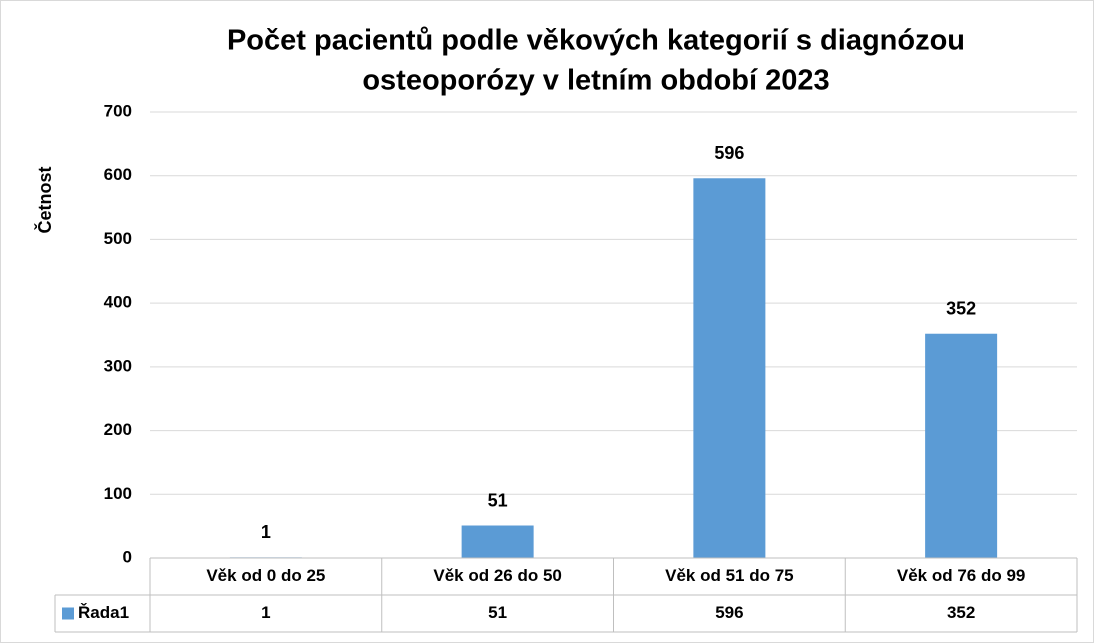 This screenshot has width=1094, height=643. Describe the element at coordinates (729, 612) in the screenshot. I see `table-value: 596` at that location.